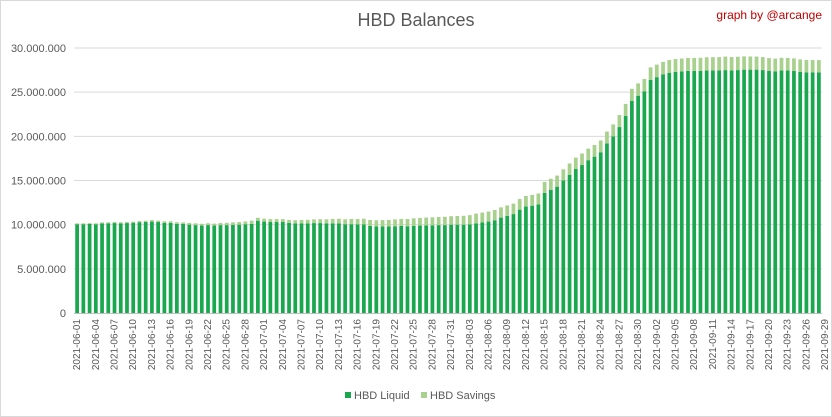  I want to click on x-tick-label: 2021-06-10, so click(133, 345).